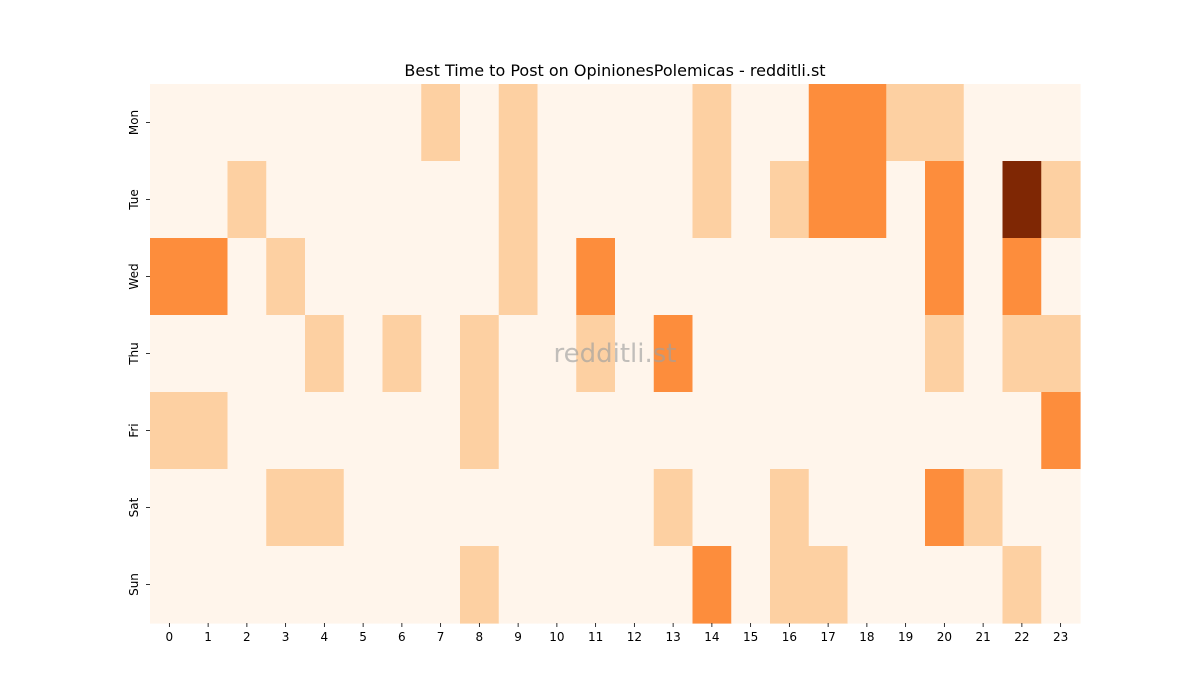  What do you see at coordinates (750, 637) in the screenshot?
I see `x-tick-label: 15` at bounding box center [750, 637].